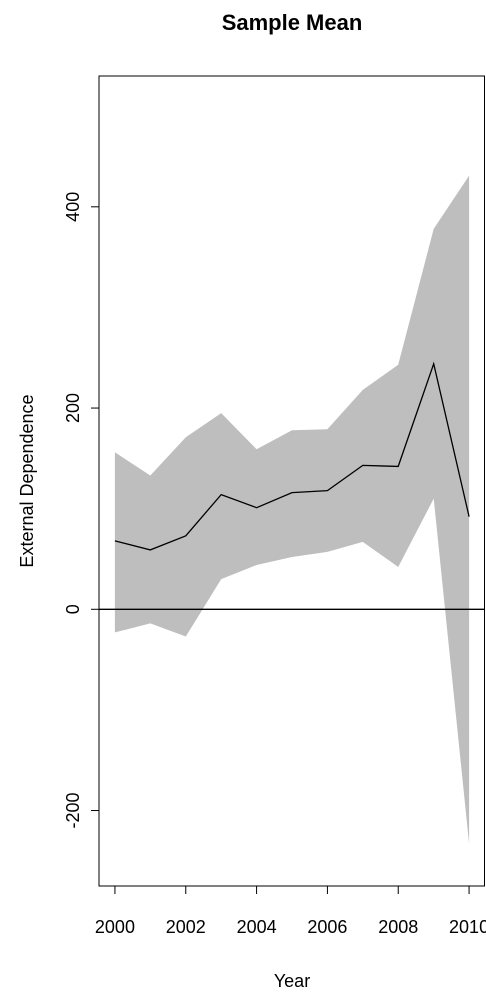 The width and height of the screenshot is (486, 997). Describe the element at coordinates (327, 927) in the screenshot. I see `x-tick-label: 2006` at that location.